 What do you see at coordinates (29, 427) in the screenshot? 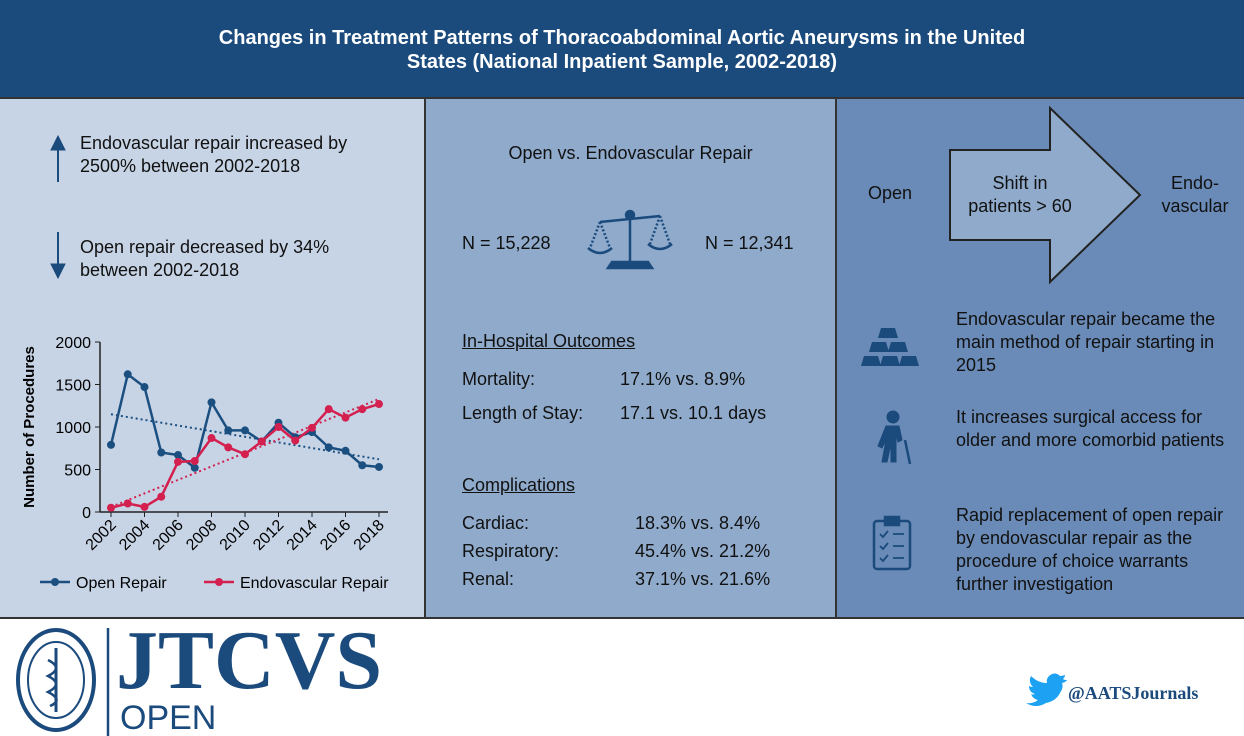
I see `y-axis-label: Number of Procedures` at bounding box center [29, 427].